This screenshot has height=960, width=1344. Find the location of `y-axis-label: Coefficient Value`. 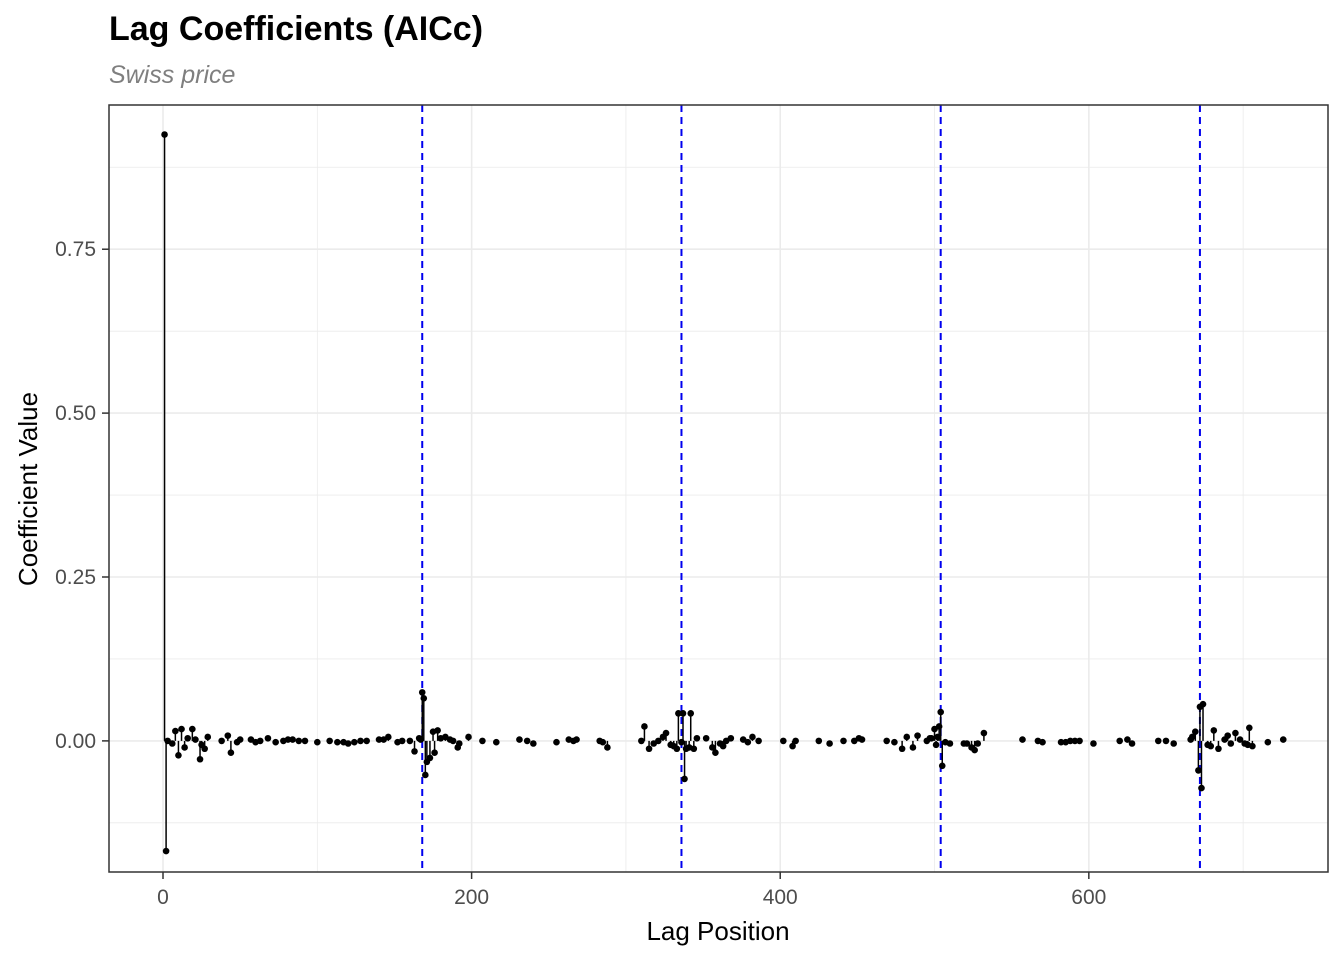

y-axis-label: Coefficient Value is located at coordinates (28, 489).